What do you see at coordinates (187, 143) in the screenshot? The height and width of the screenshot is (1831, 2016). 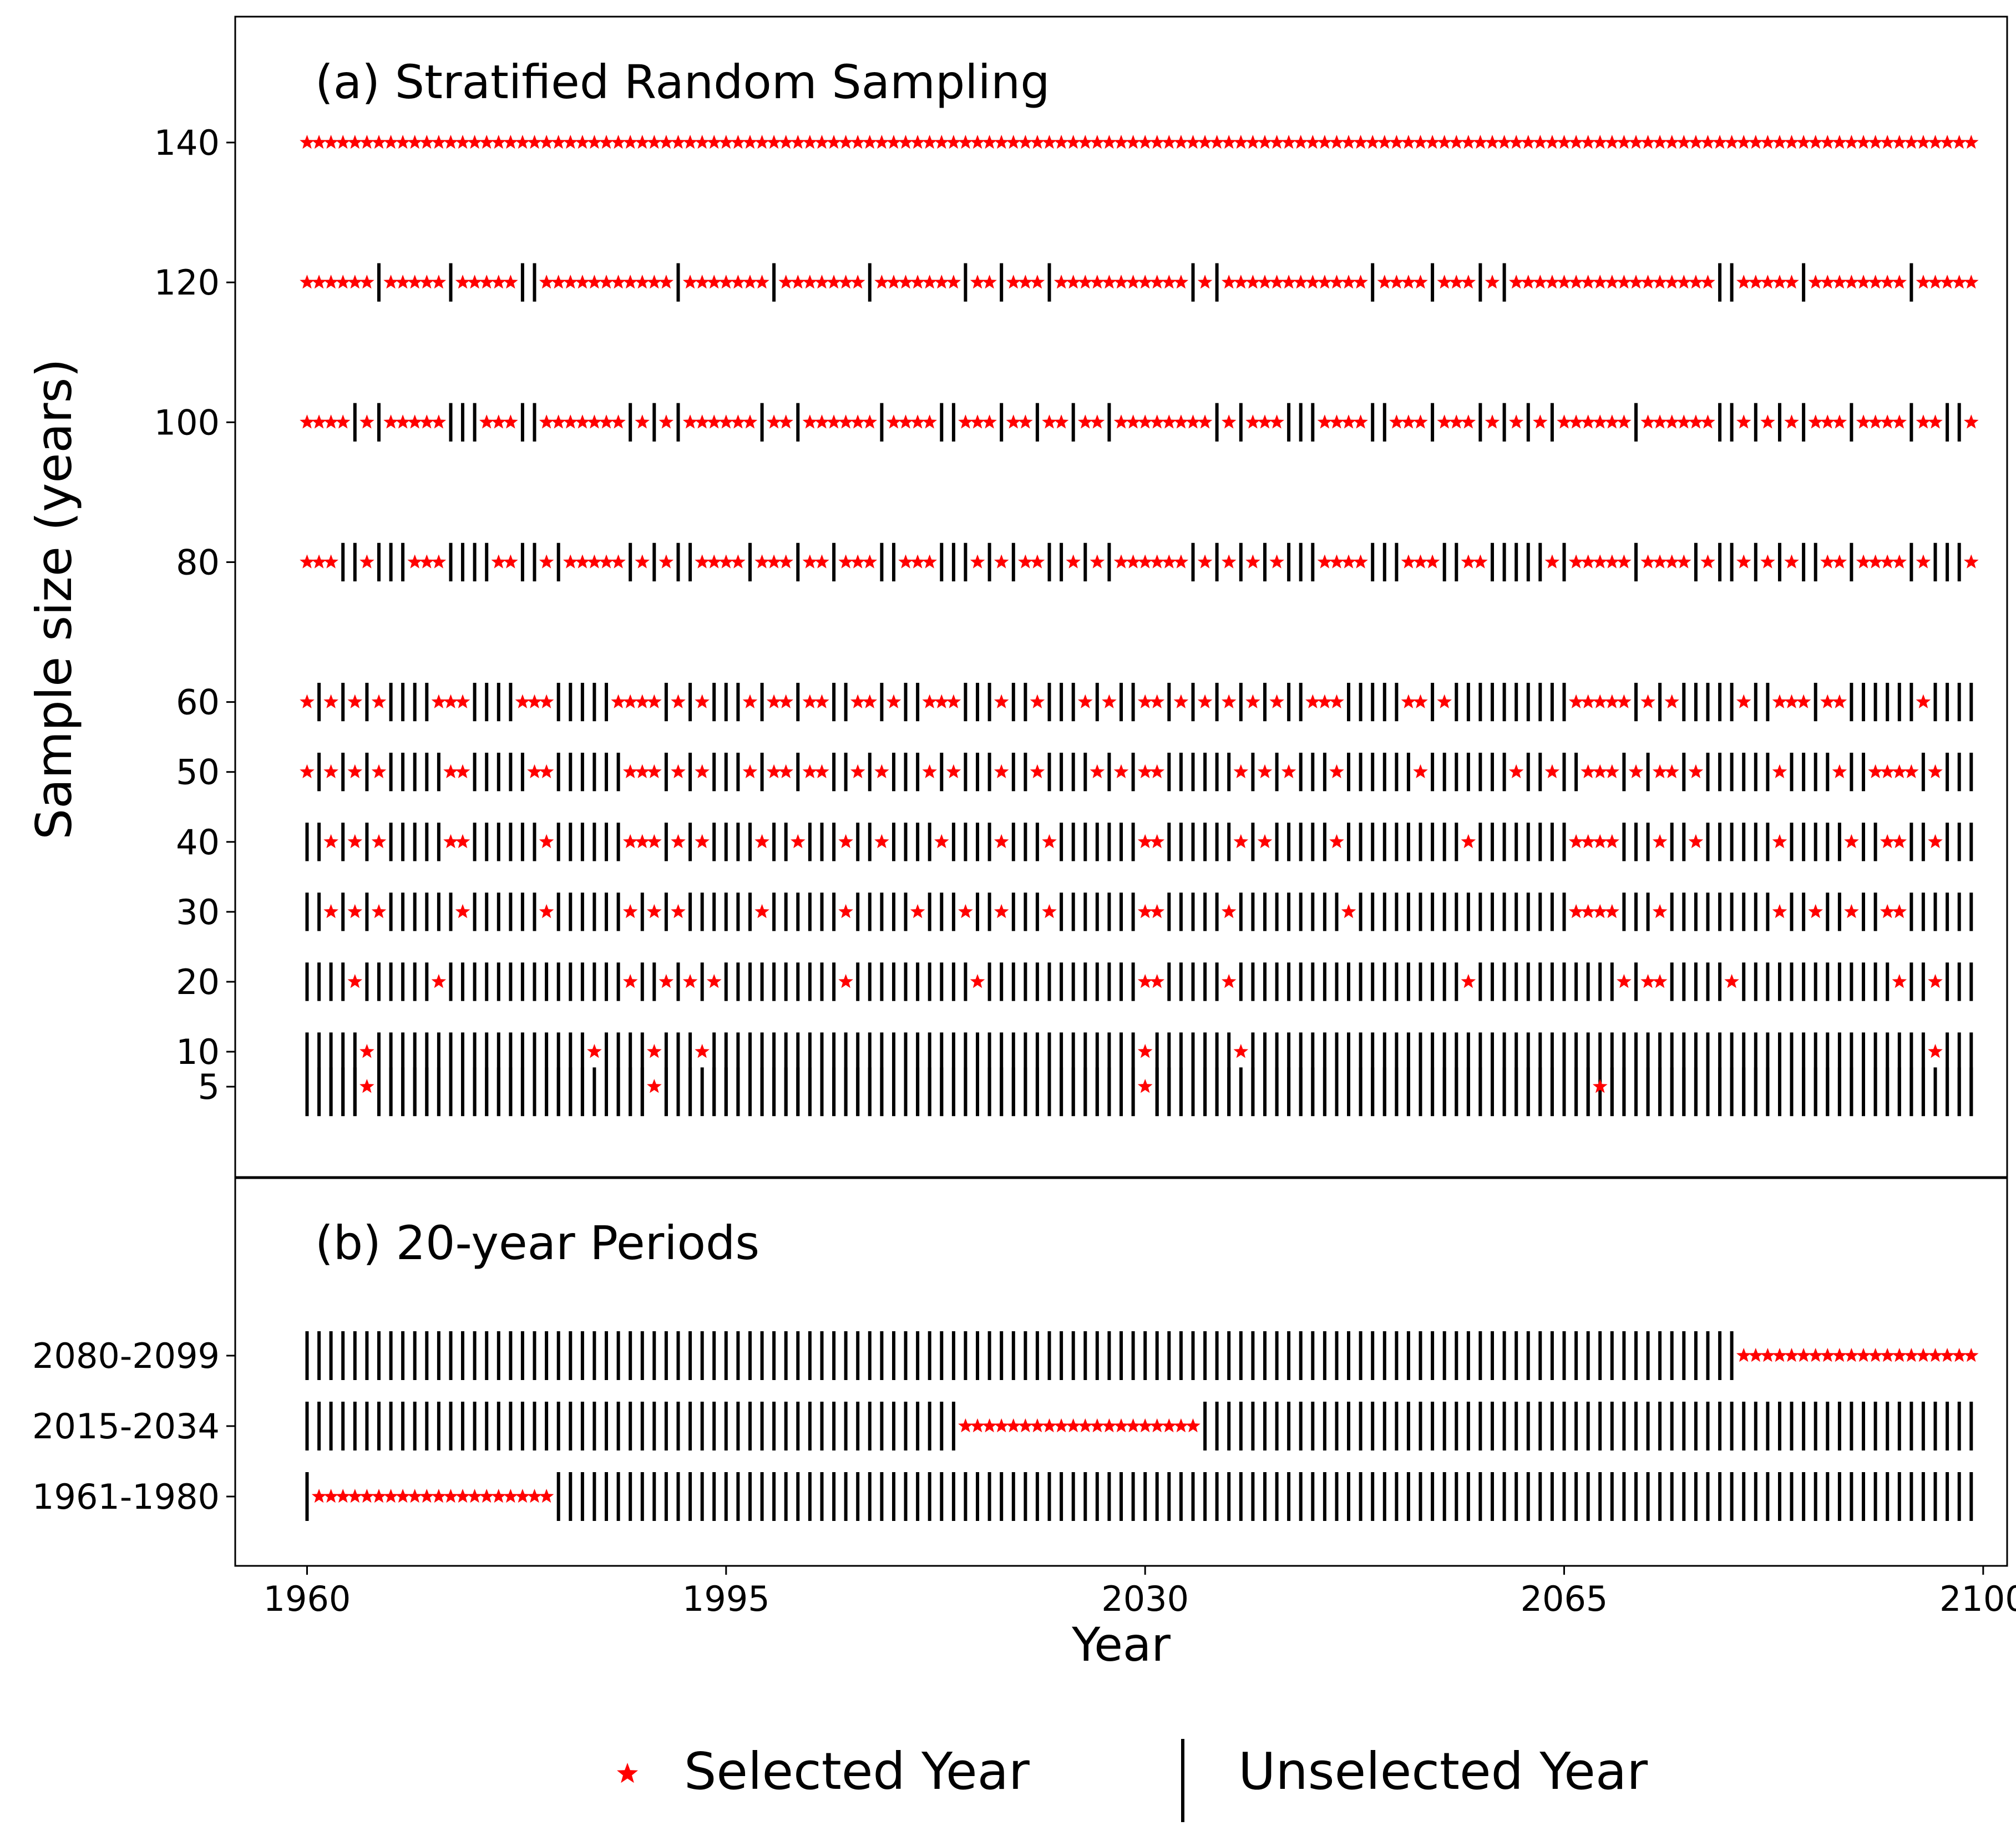 I see `y-tick-label: 140` at bounding box center [187, 143].